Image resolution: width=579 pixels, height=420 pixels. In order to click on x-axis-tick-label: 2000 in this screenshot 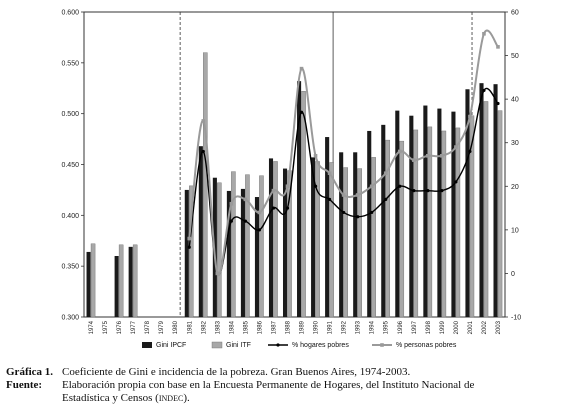, I will do `click(457, 327)`.